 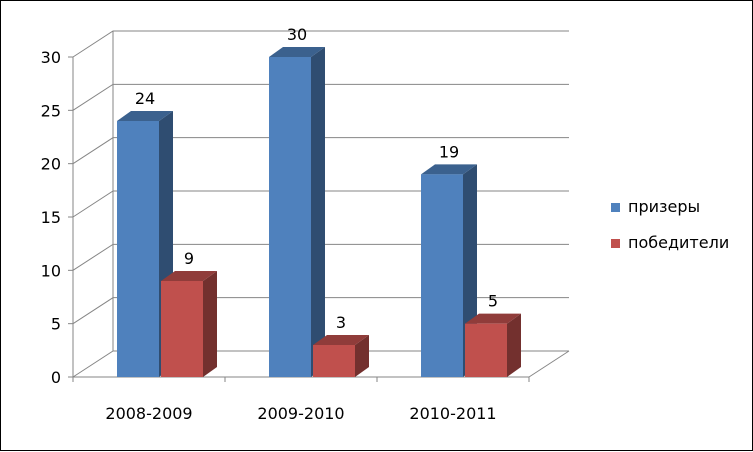 I want to click on y-tick-label: 5, so click(x=56, y=324).